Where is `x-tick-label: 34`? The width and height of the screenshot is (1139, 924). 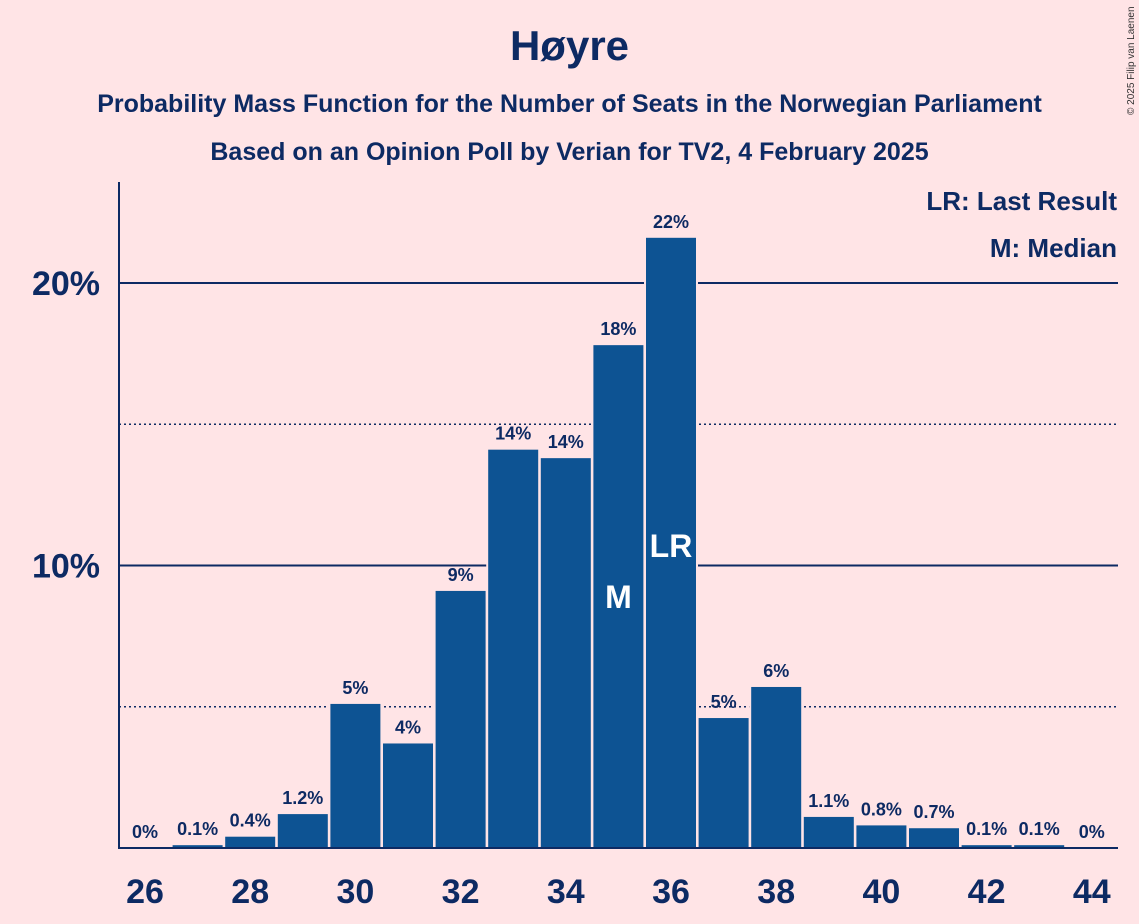 x-tick-label: 34 is located at coordinates (566, 892).